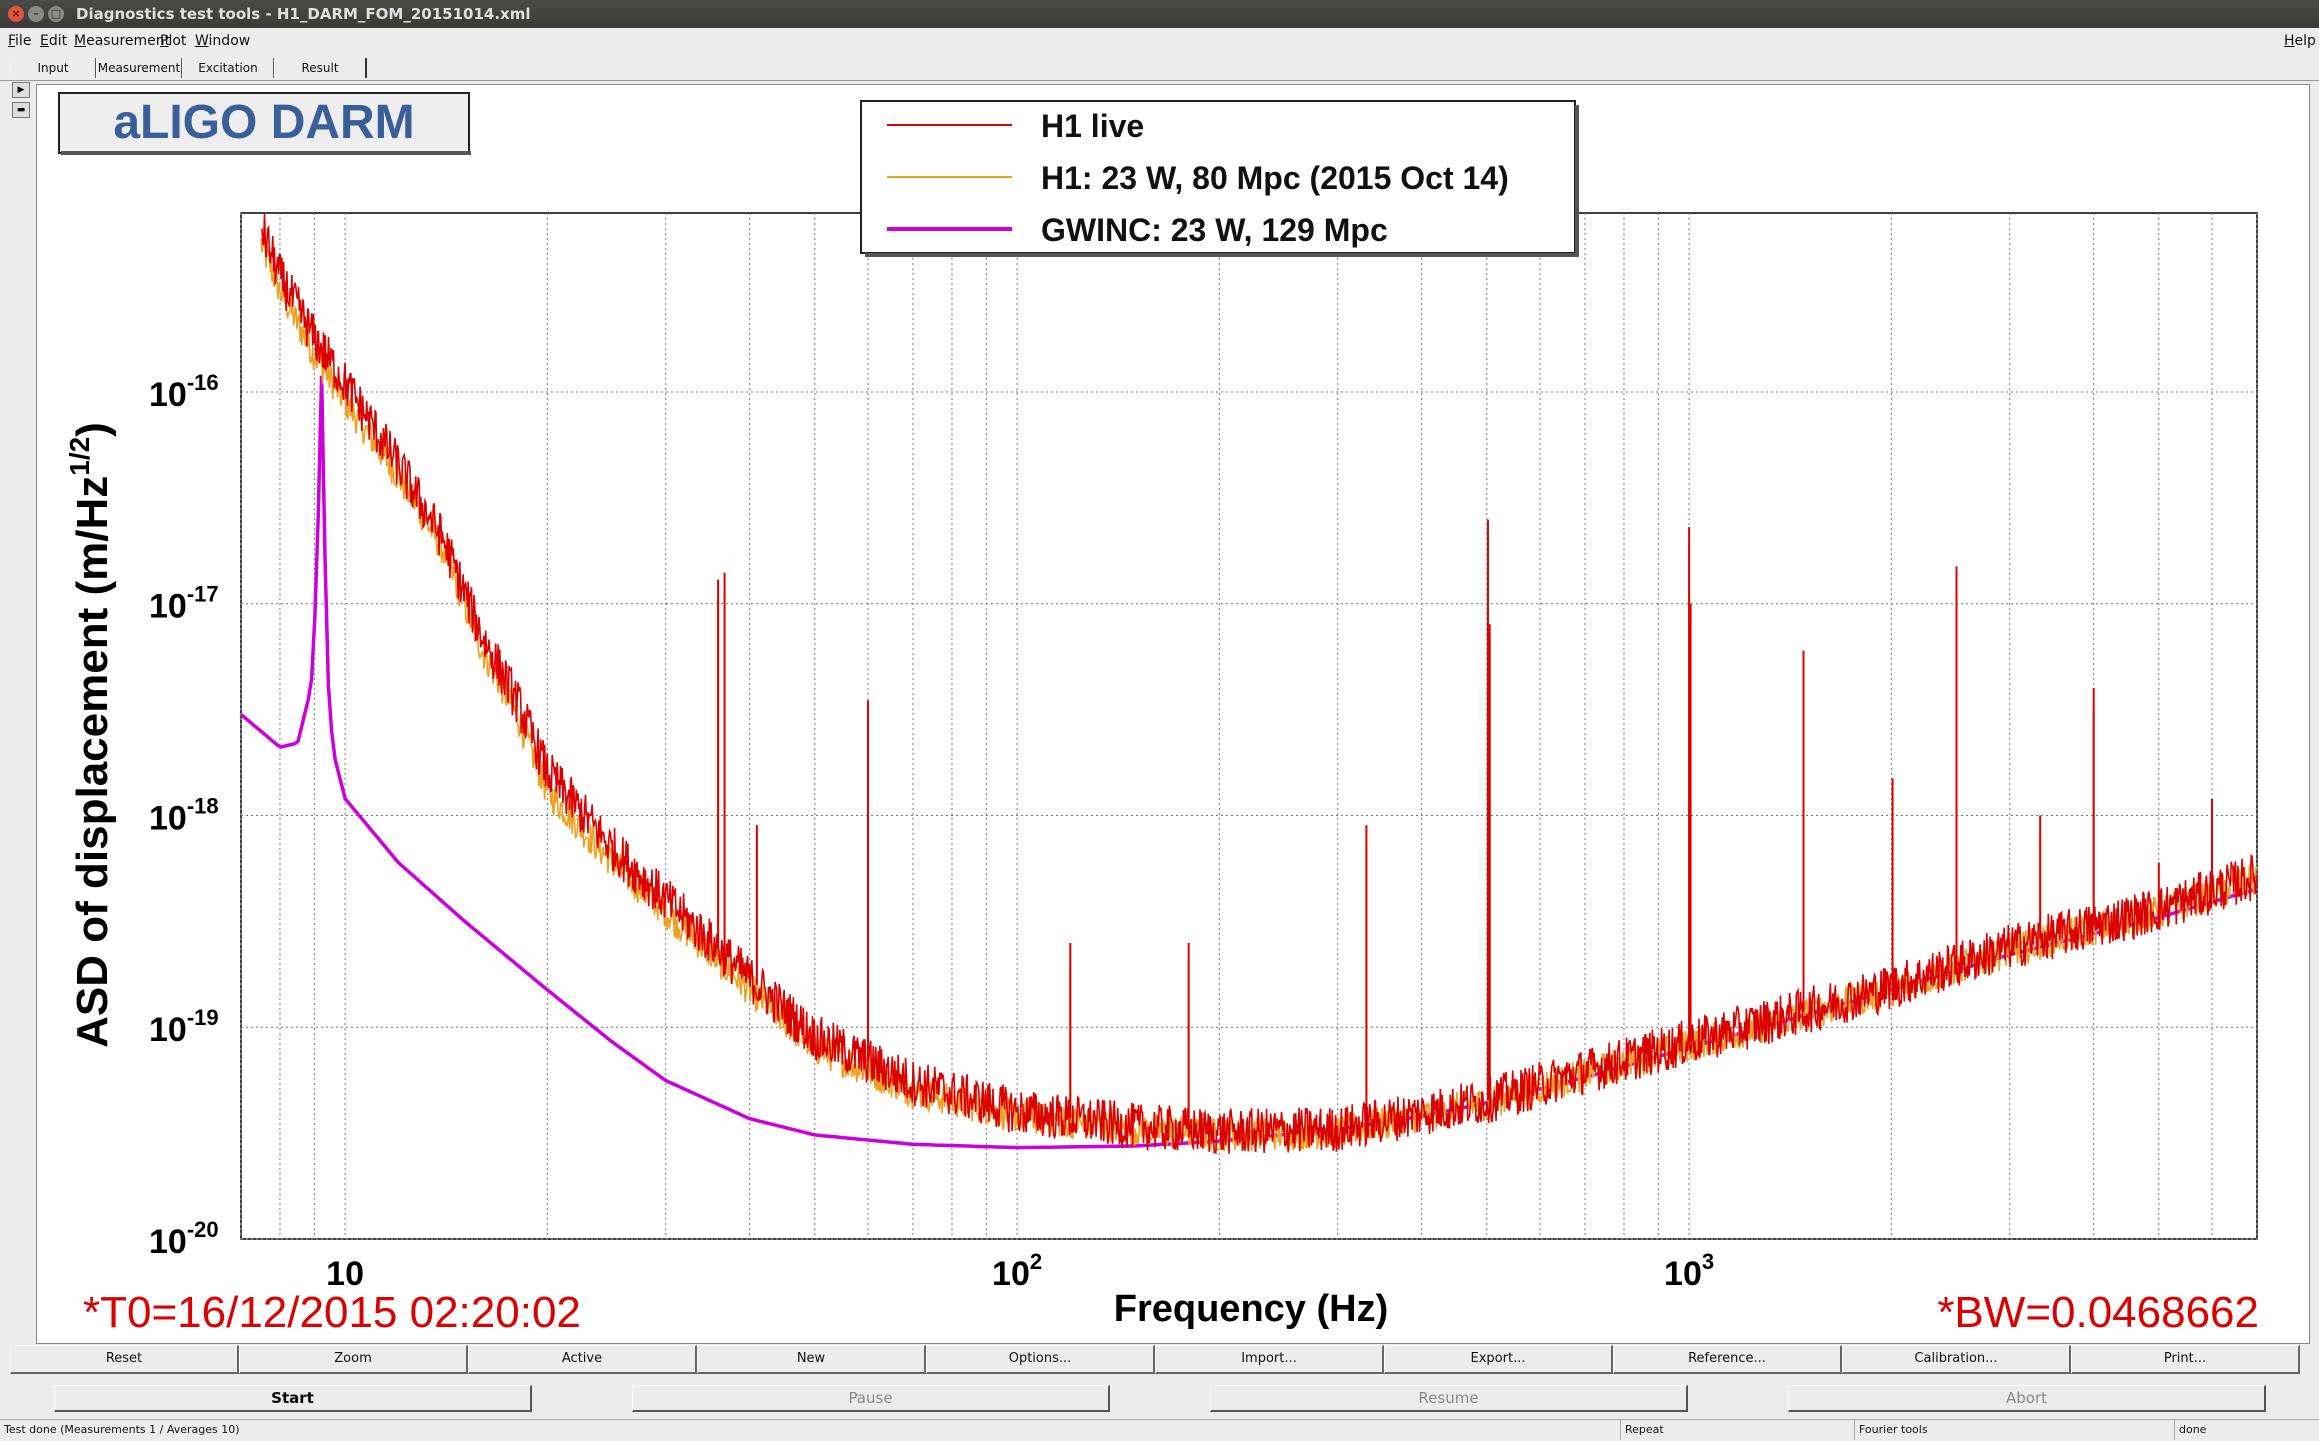 Image resolution: width=2319 pixels, height=1441 pixels. I want to click on status-main: Test done (Measurements 1 / Averages 10), so click(122, 1429).